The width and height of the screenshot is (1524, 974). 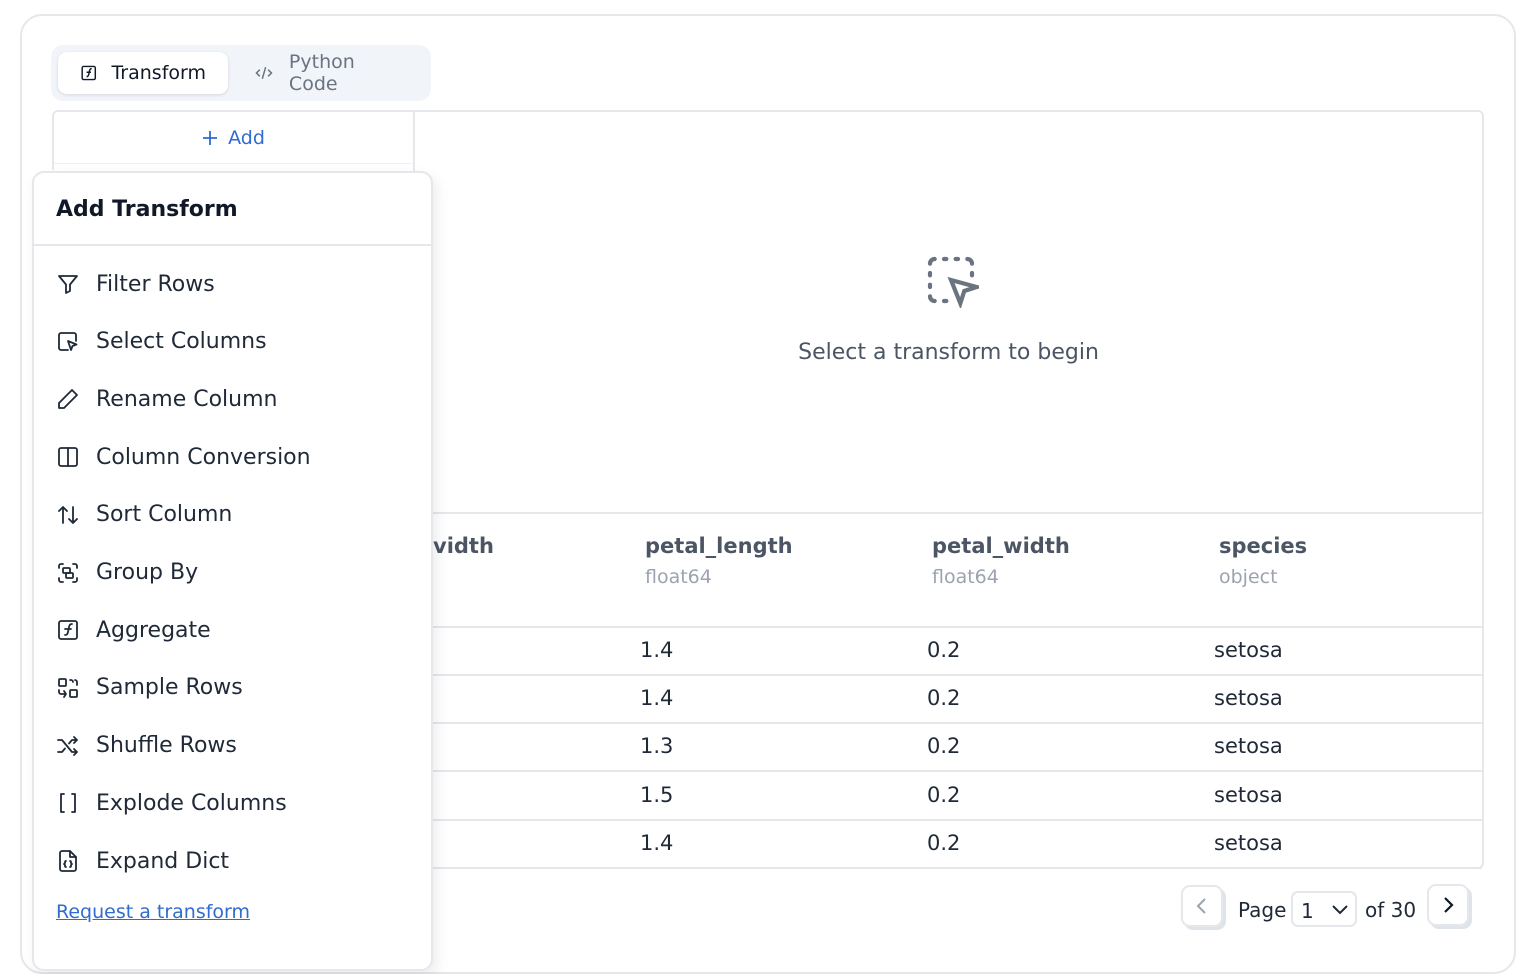 What do you see at coordinates (68, 457) in the screenshot?
I see `columns-icon` at bounding box center [68, 457].